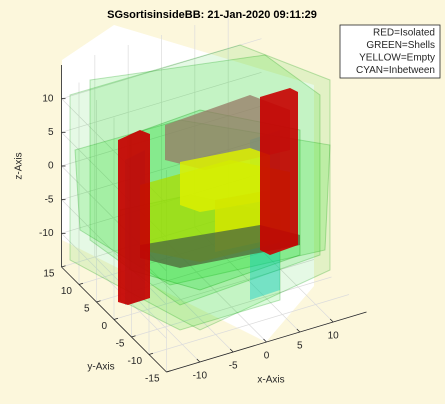  Describe the element at coordinates (404, 33) in the screenshot. I see `legend-entry: RED=Isolated` at that location.